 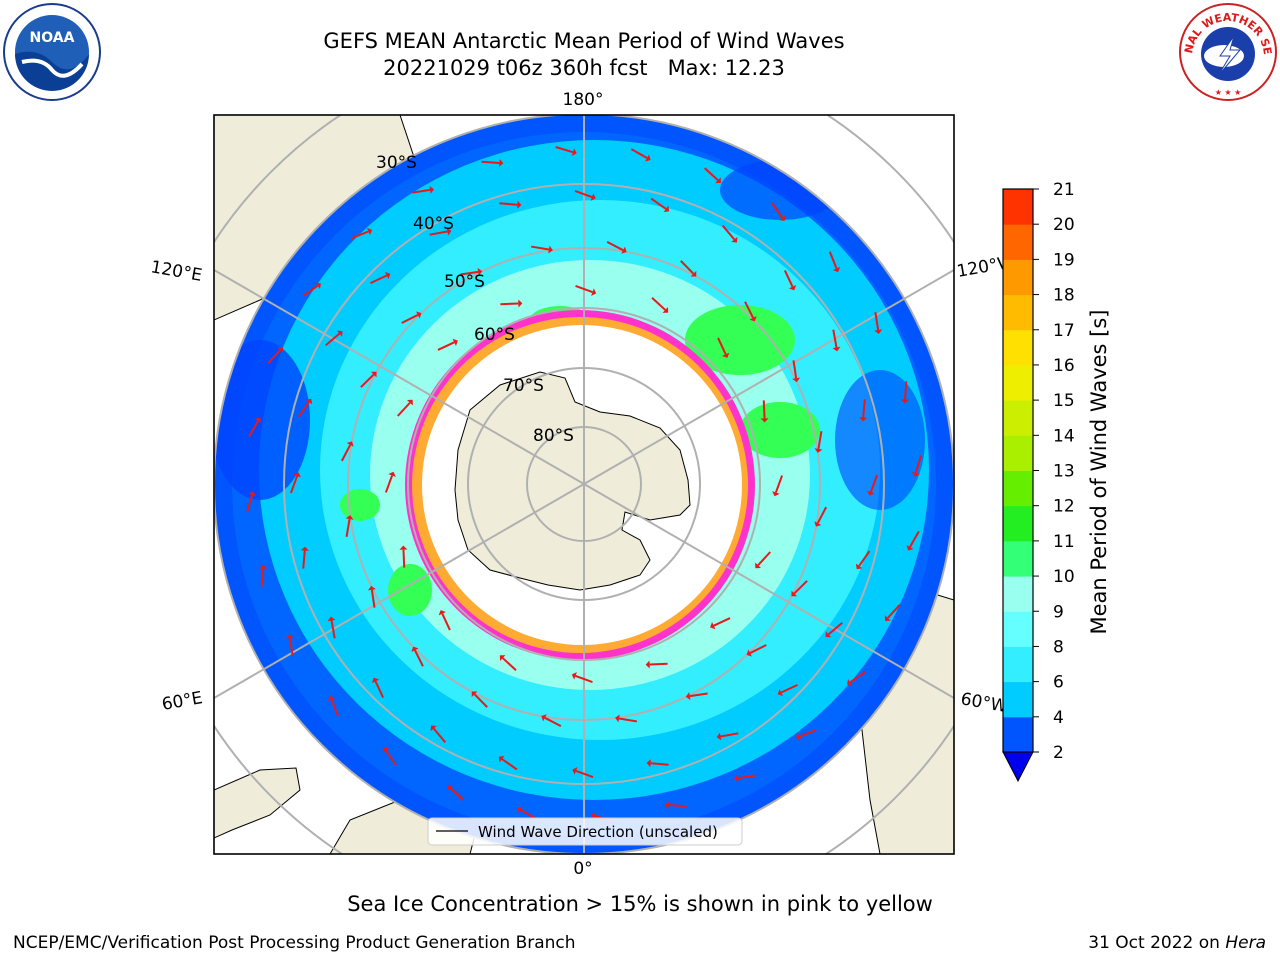 What do you see at coordinates (1064, 577) in the screenshot?
I see `colorbar-tick-label: 10` at bounding box center [1064, 577].